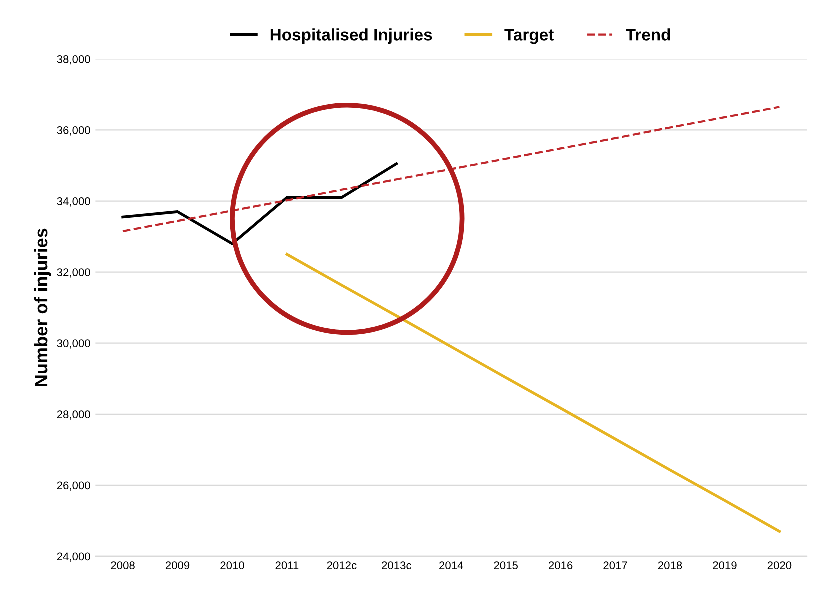  Describe the element at coordinates (178, 566) in the screenshot. I see `x-tick-label: 2009` at that location.